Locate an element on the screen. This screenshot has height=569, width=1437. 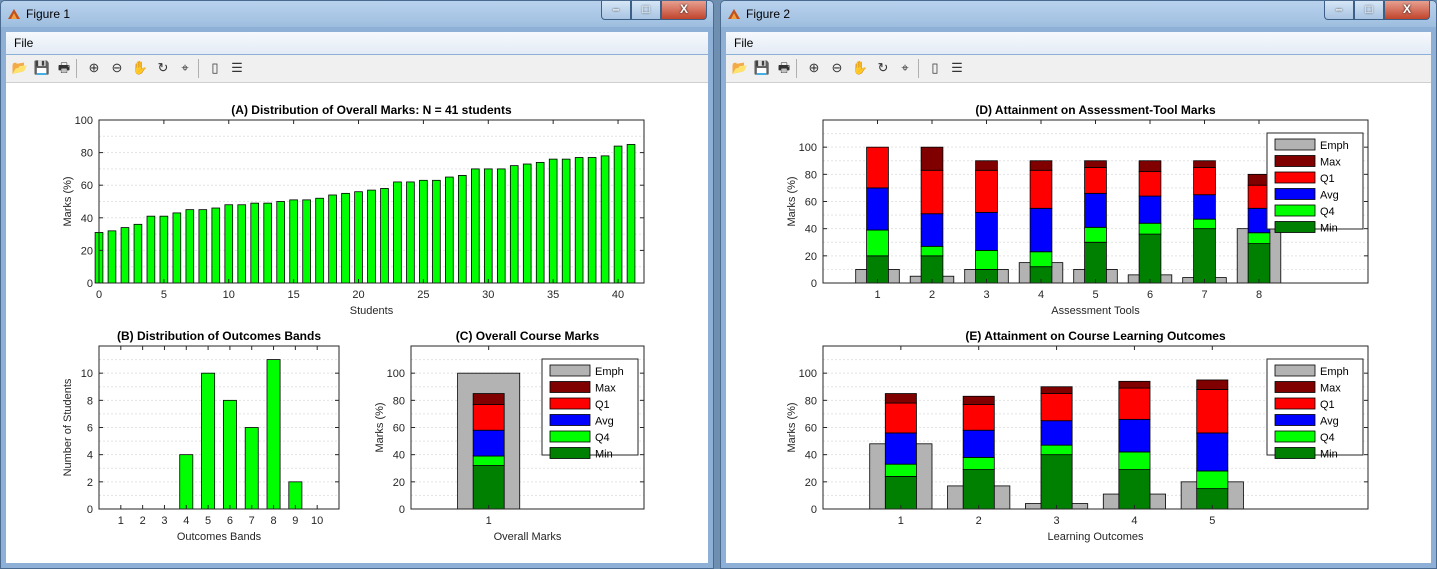
x-axis-label: Students is located at coordinates (372, 311).